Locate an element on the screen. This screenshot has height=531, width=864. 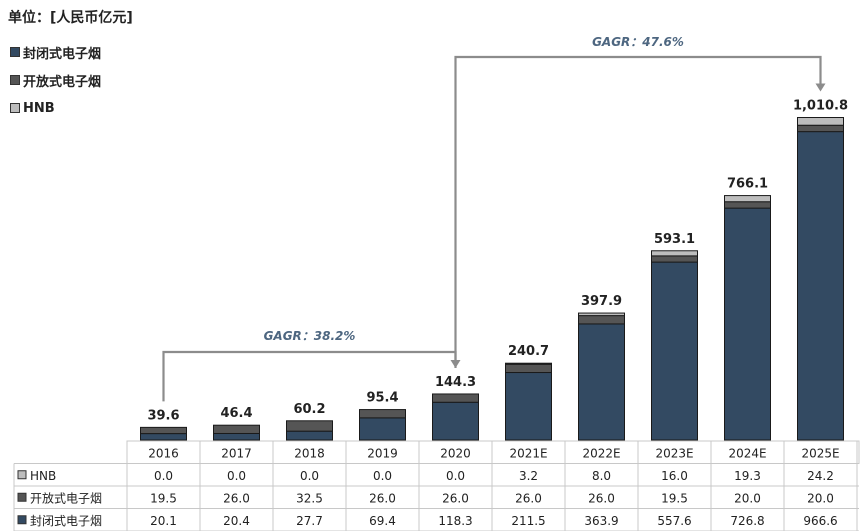
table-row-label-1: HNB is located at coordinates (43, 476).